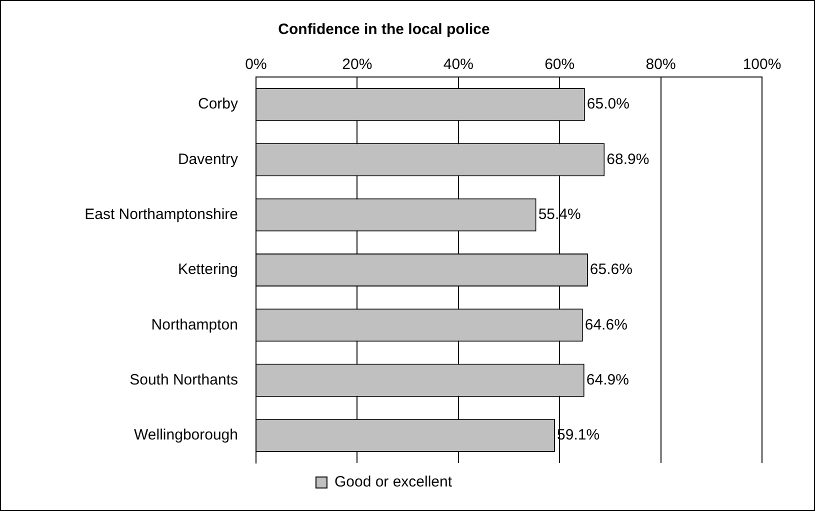  Describe the element at coordinates (606, 325) in the screenshot. I see `data-label: 64.6%` at that location.